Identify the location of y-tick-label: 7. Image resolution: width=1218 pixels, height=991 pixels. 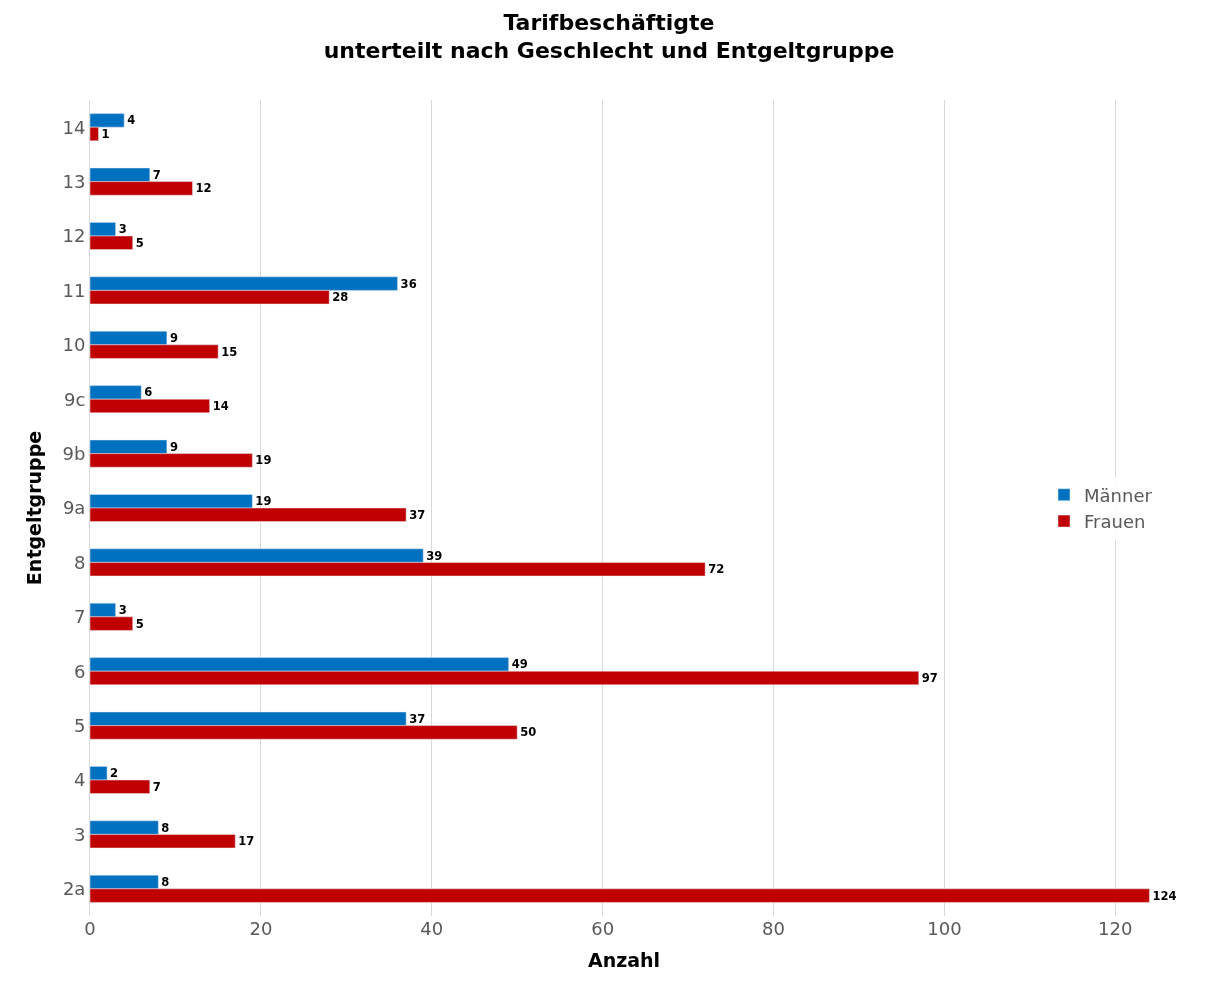
(79, 617).